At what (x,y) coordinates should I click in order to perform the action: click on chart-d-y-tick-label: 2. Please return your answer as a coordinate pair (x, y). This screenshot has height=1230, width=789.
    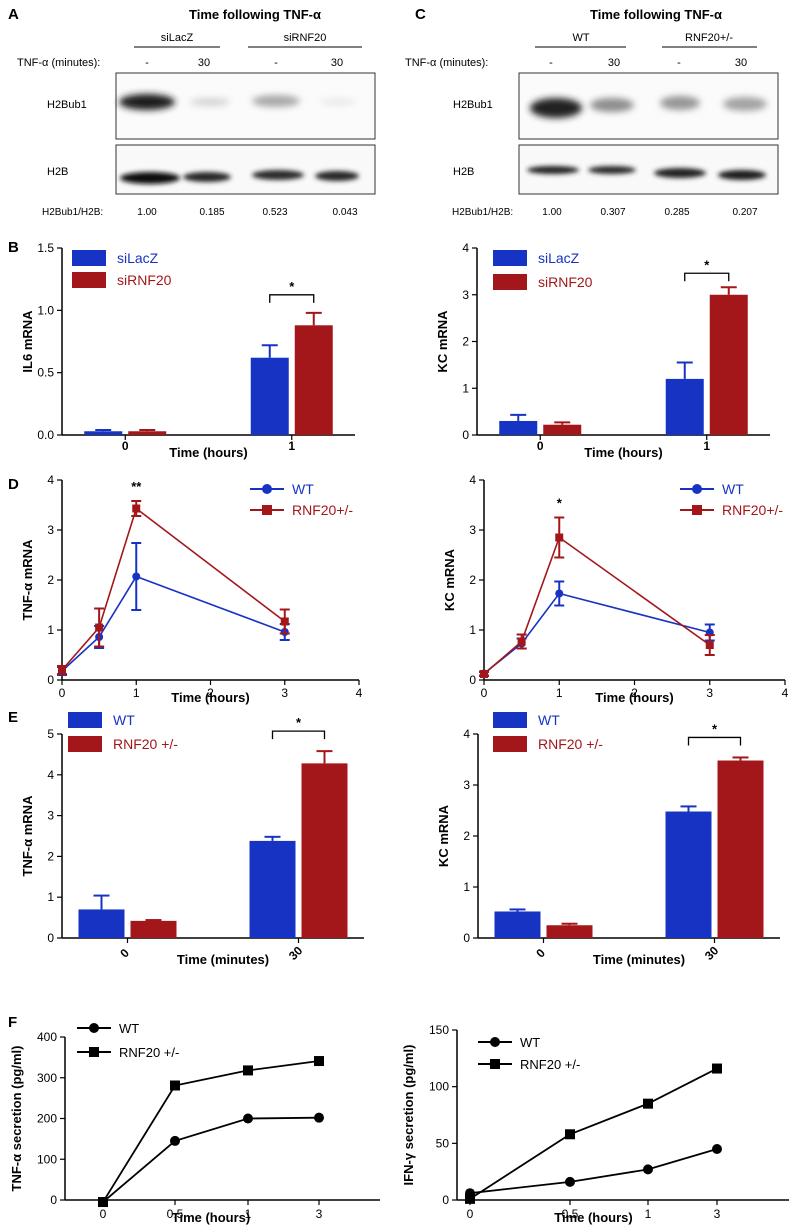
    Looking at the image, I should click on (50, 580).